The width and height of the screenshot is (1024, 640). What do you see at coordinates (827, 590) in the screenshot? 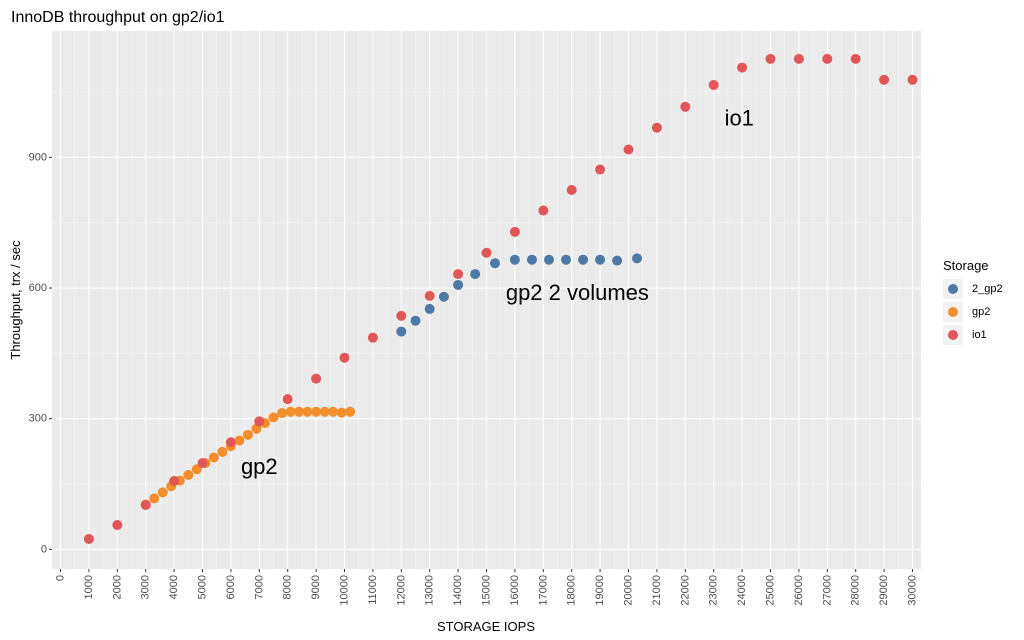
I see `x-tick-label: 27000` at bounding box center [827, 590].